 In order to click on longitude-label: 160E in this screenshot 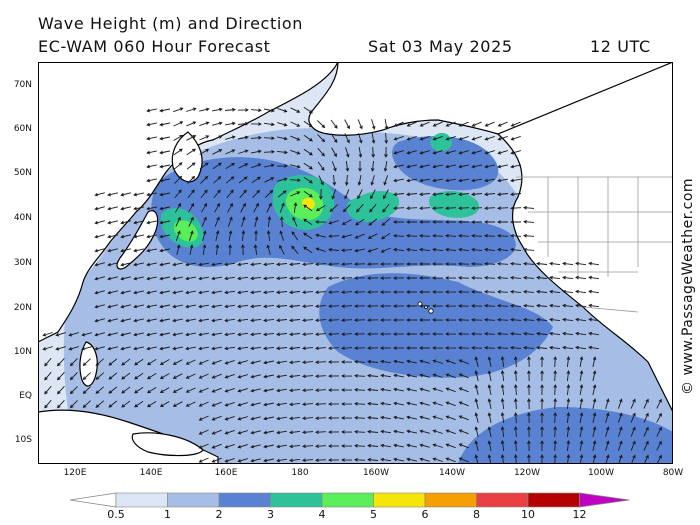, I will do `click(226, 473)`.